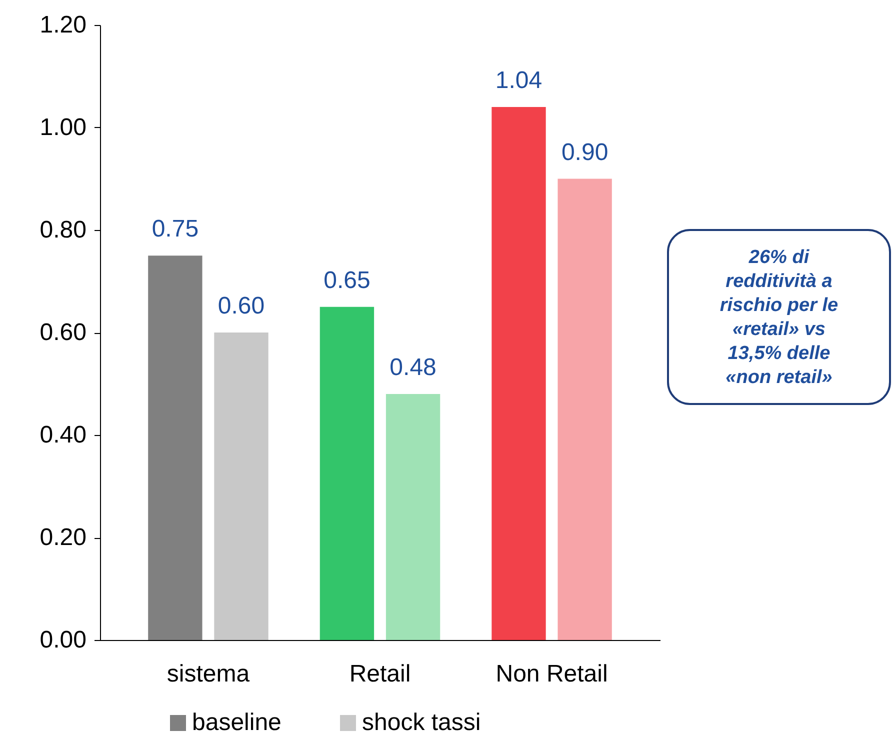  Describe the element at coordinates (208, 674) in the screenshot. I see `x-tick-label: sistema` at that location.